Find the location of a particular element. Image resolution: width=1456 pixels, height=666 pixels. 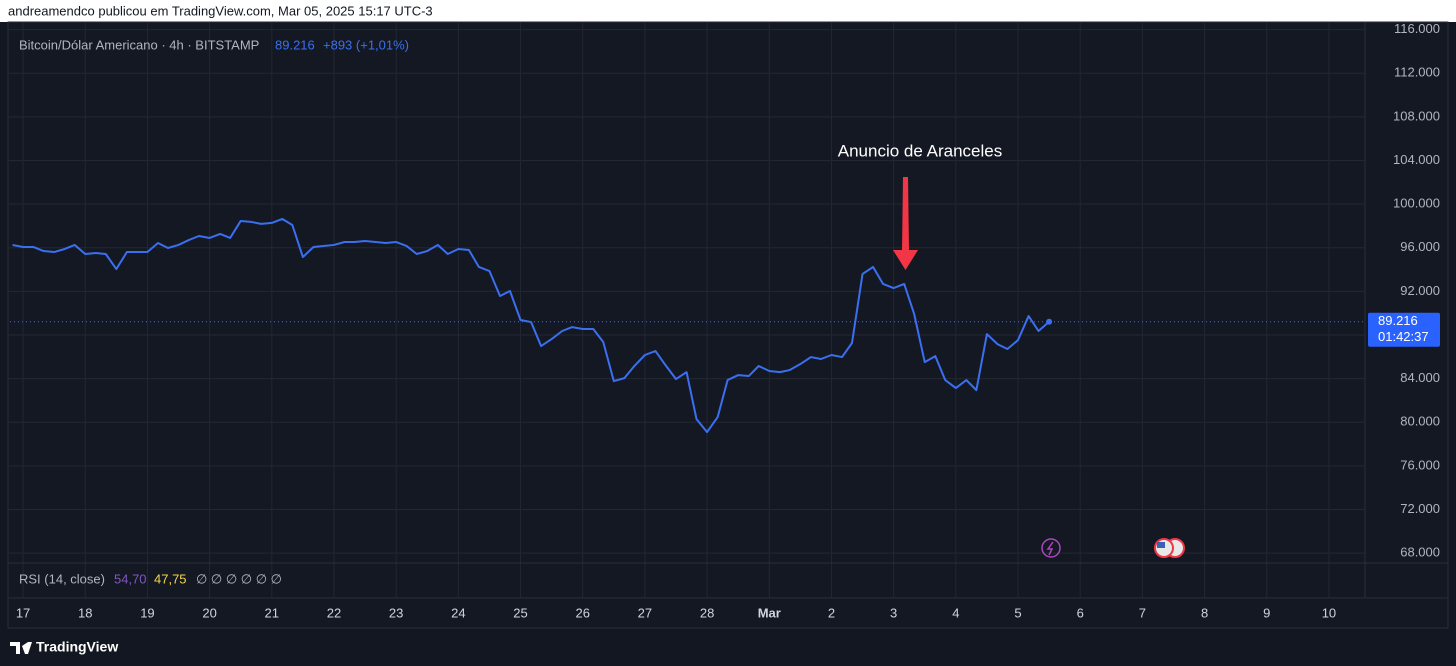

y-tick-label: 112.000 is located at coordinates (1417, 72).